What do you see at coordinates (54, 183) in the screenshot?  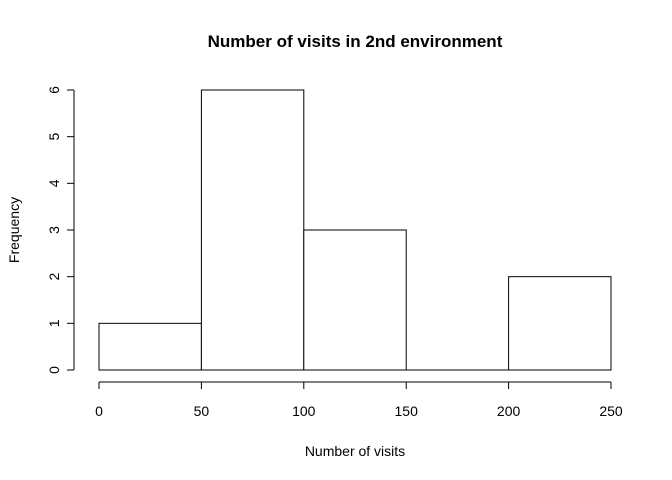 I see `y-tick-label-4: 4` at bounding box center [54, 183].